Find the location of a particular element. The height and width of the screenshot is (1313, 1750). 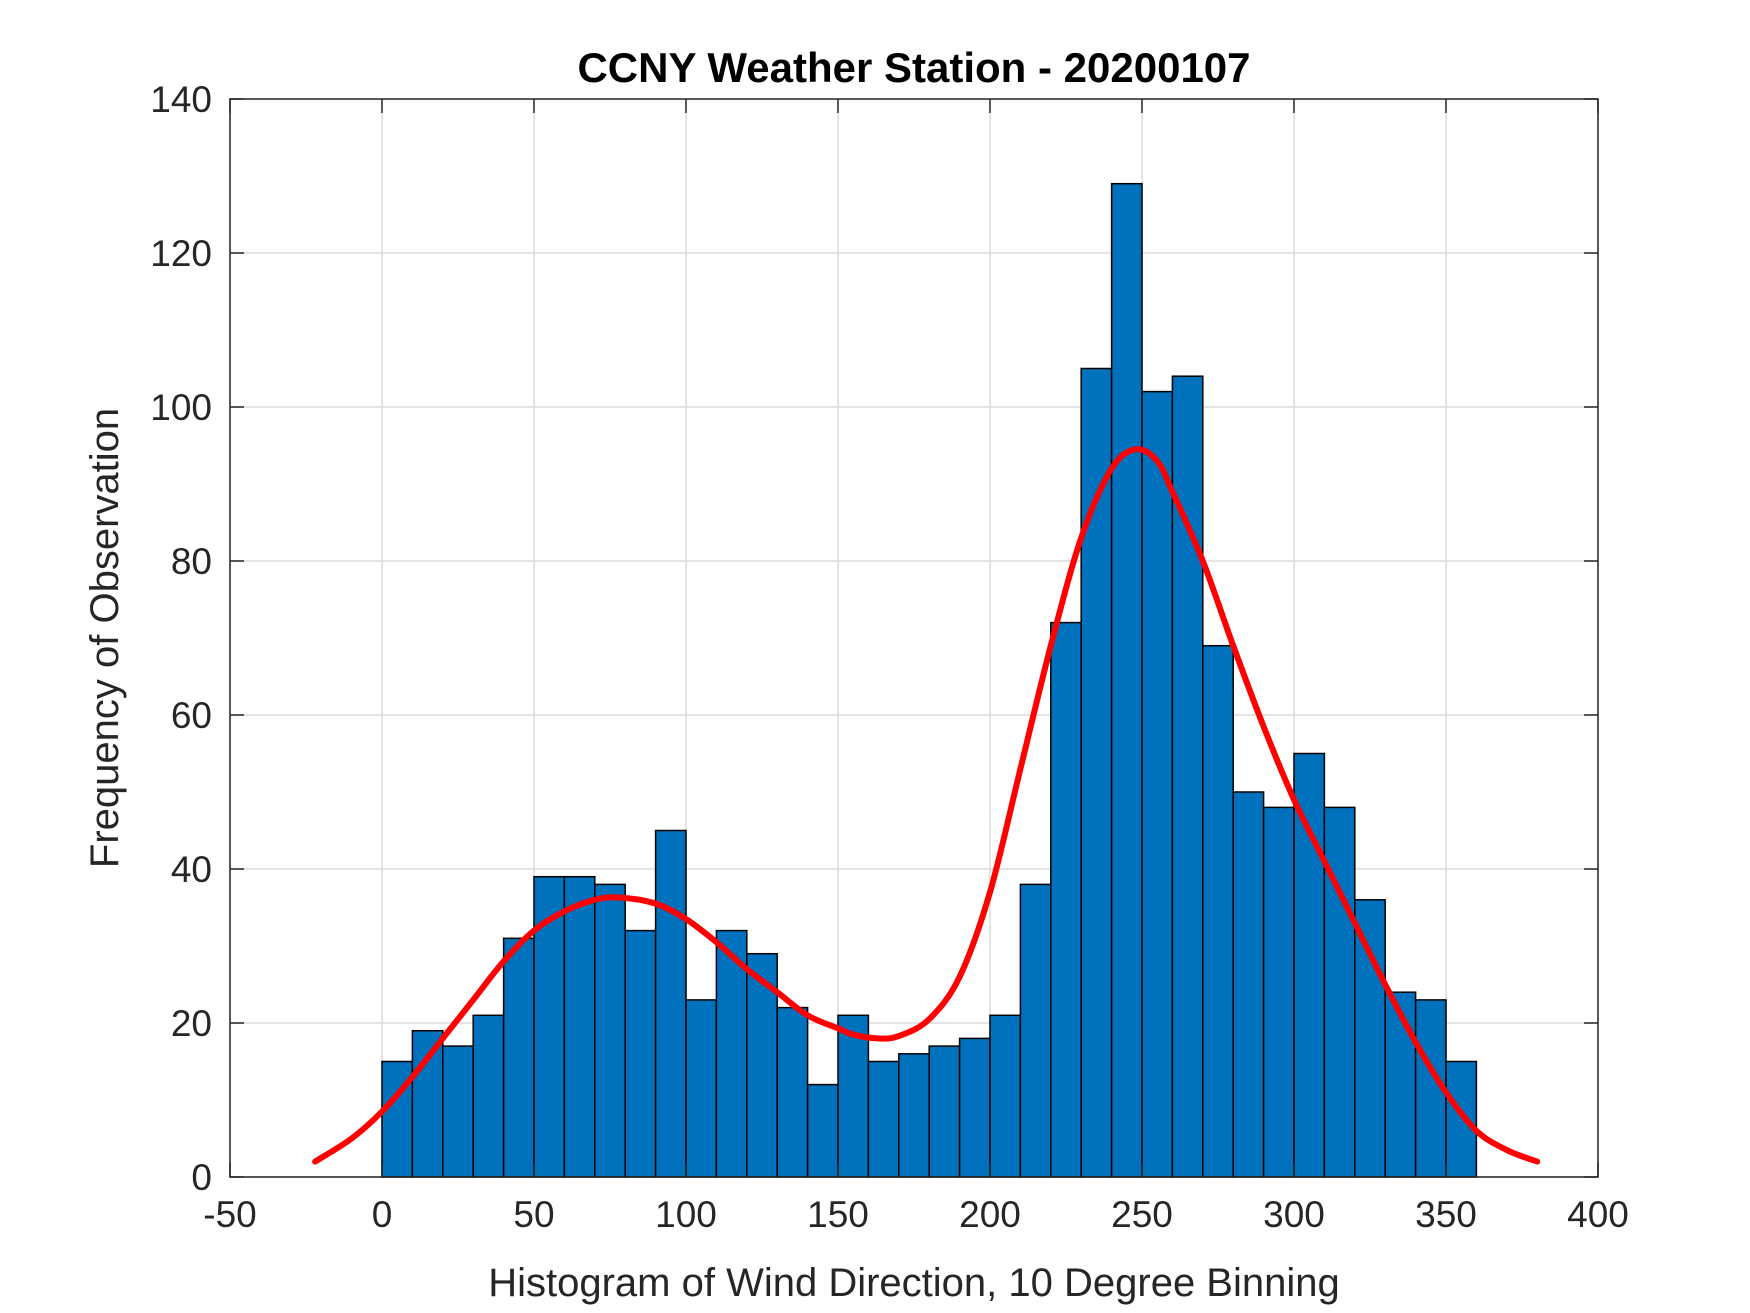

y-tick-label: 20 is located at coordinates (191, 1023).